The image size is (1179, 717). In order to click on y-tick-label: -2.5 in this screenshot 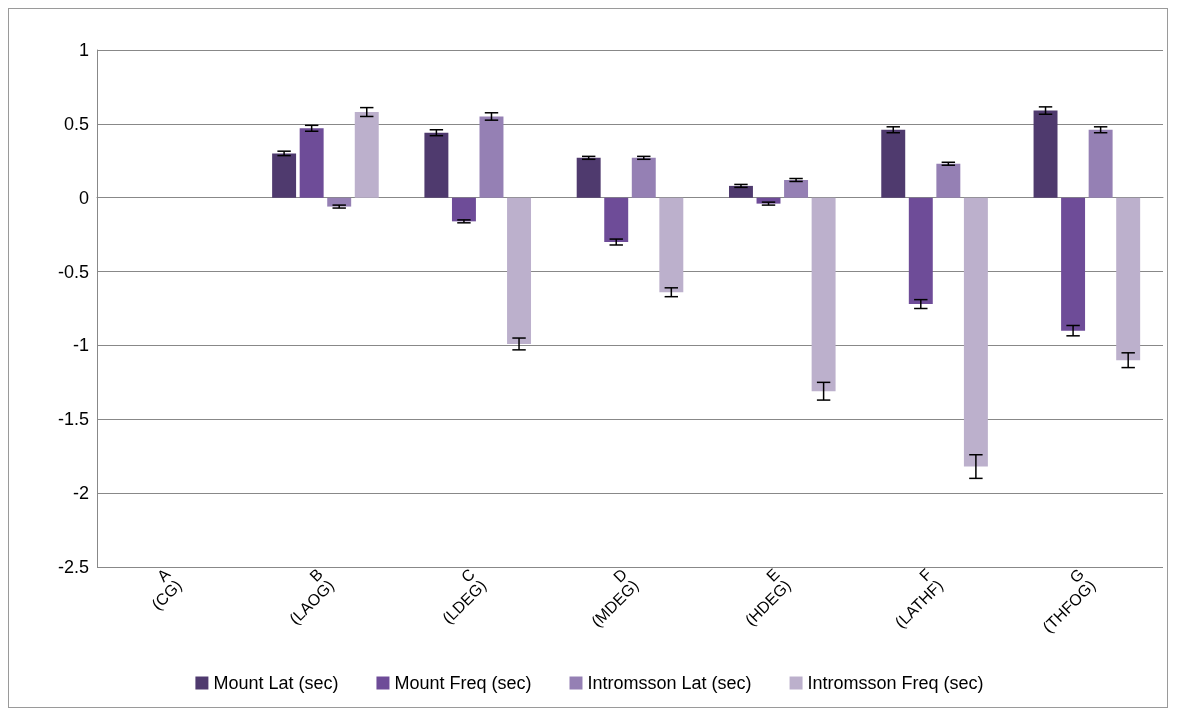, I will do `click(73, 567)`.